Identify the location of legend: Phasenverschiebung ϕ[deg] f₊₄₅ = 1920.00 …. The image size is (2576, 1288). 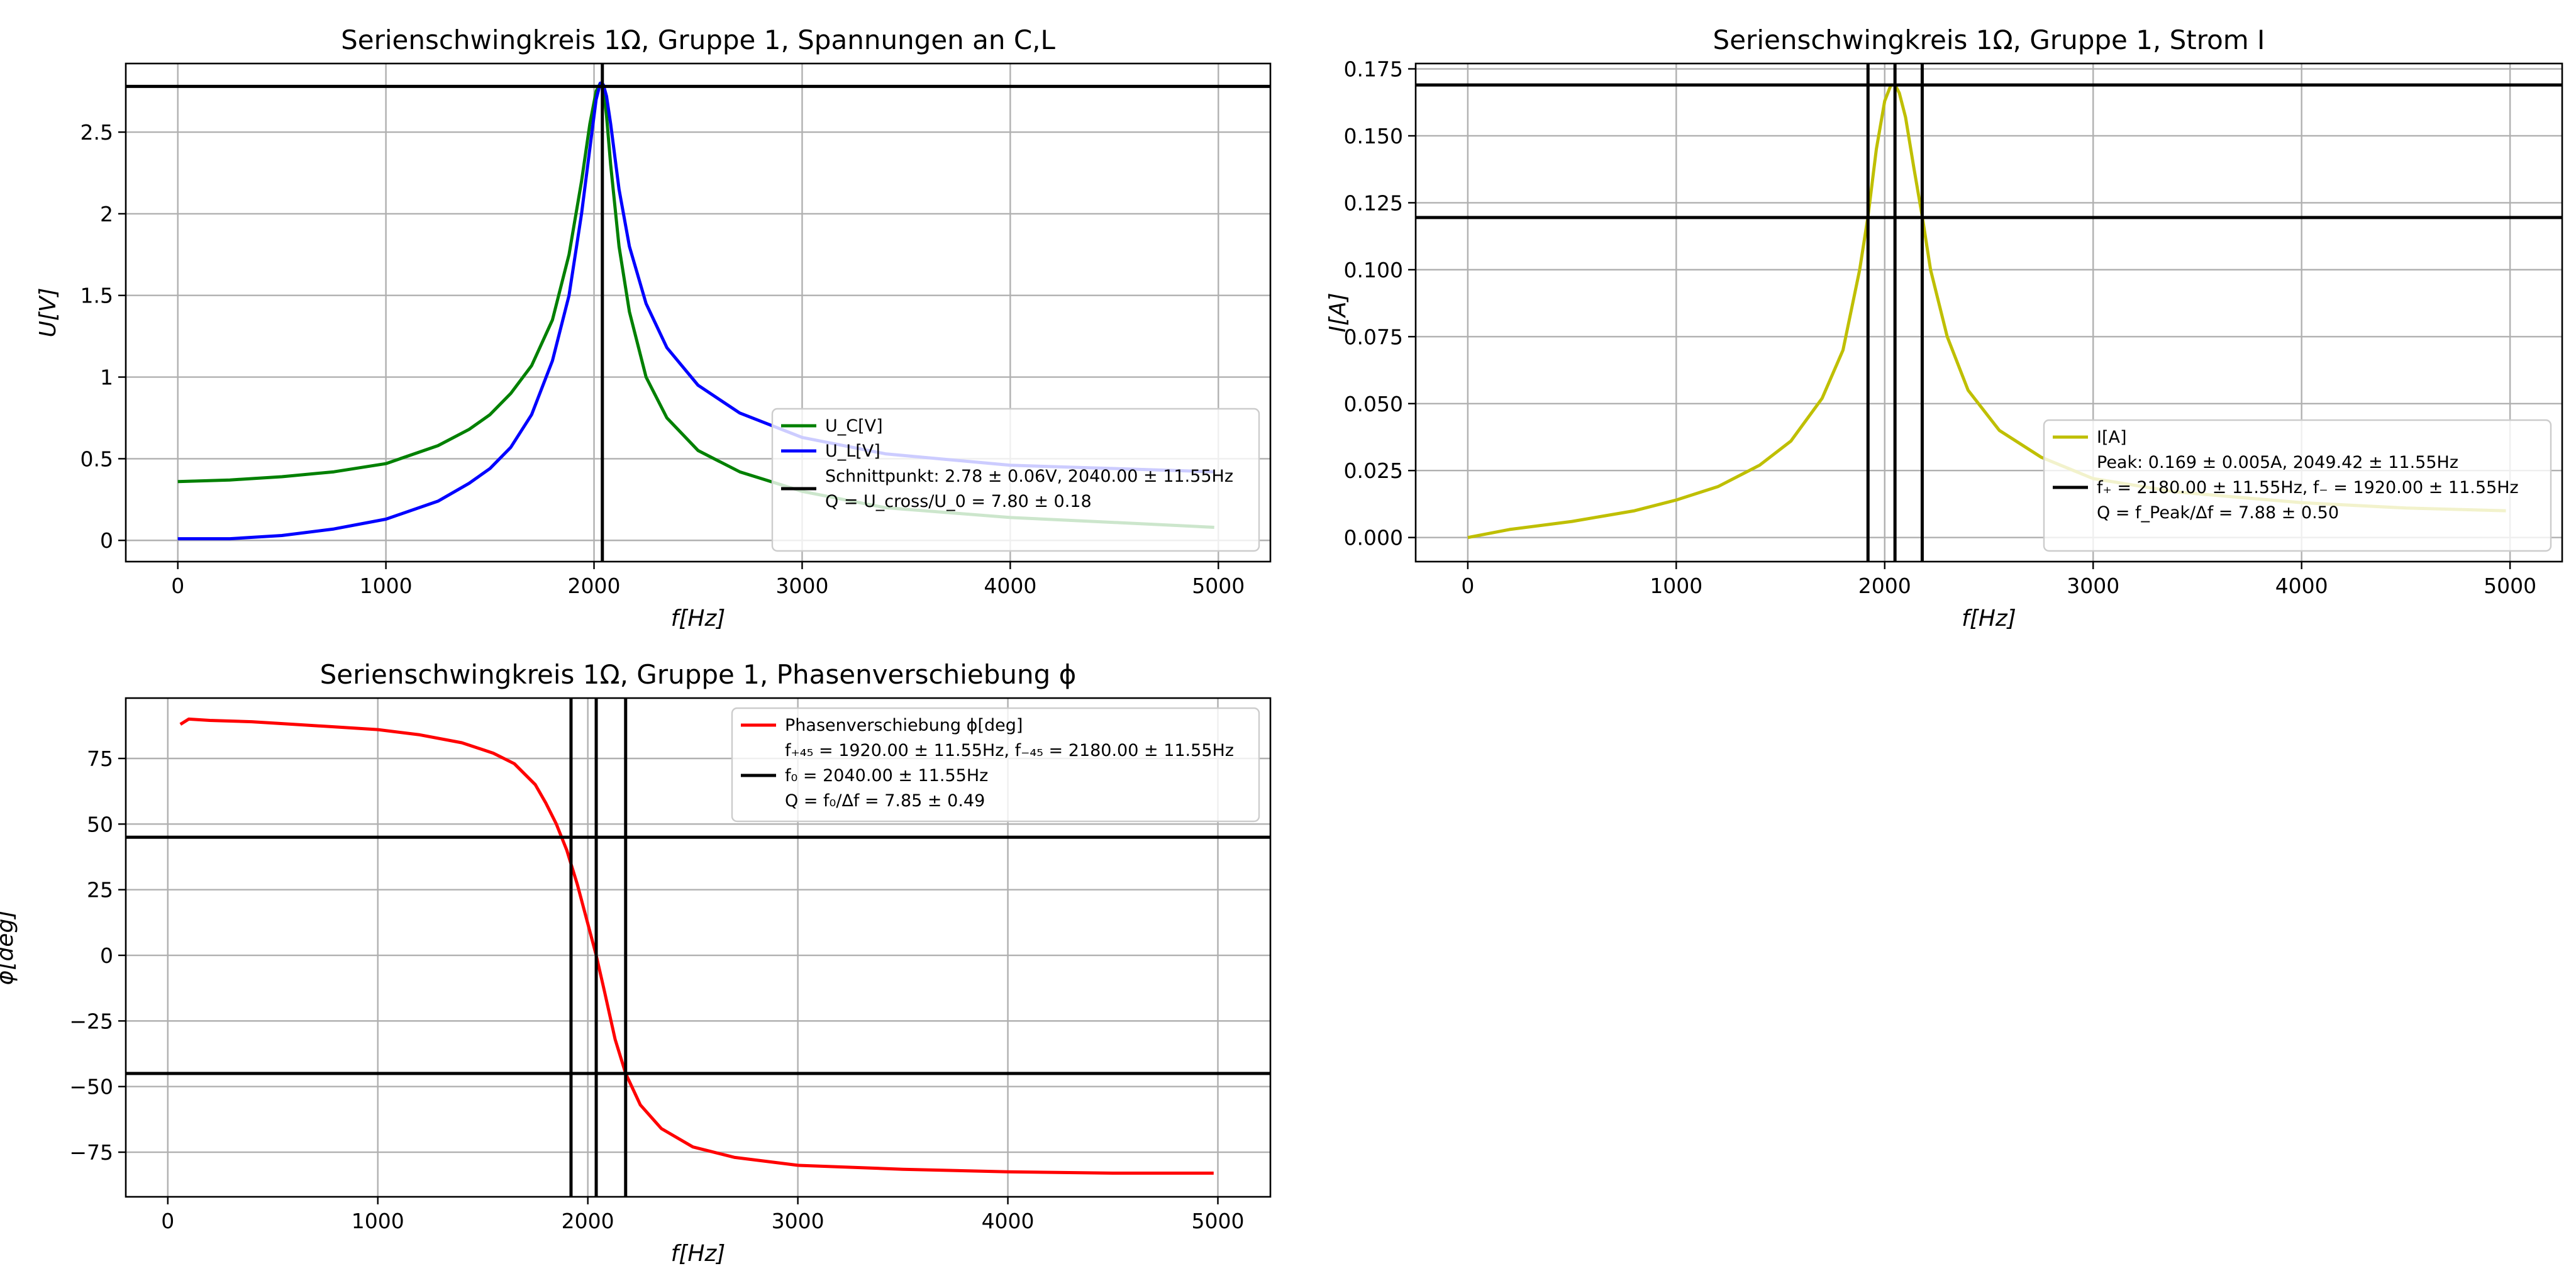
(995, 765).